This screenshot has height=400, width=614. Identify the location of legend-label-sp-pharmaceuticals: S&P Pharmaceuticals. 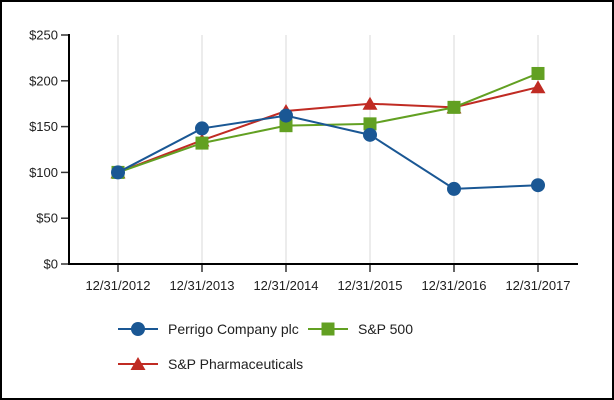
(236, 364).